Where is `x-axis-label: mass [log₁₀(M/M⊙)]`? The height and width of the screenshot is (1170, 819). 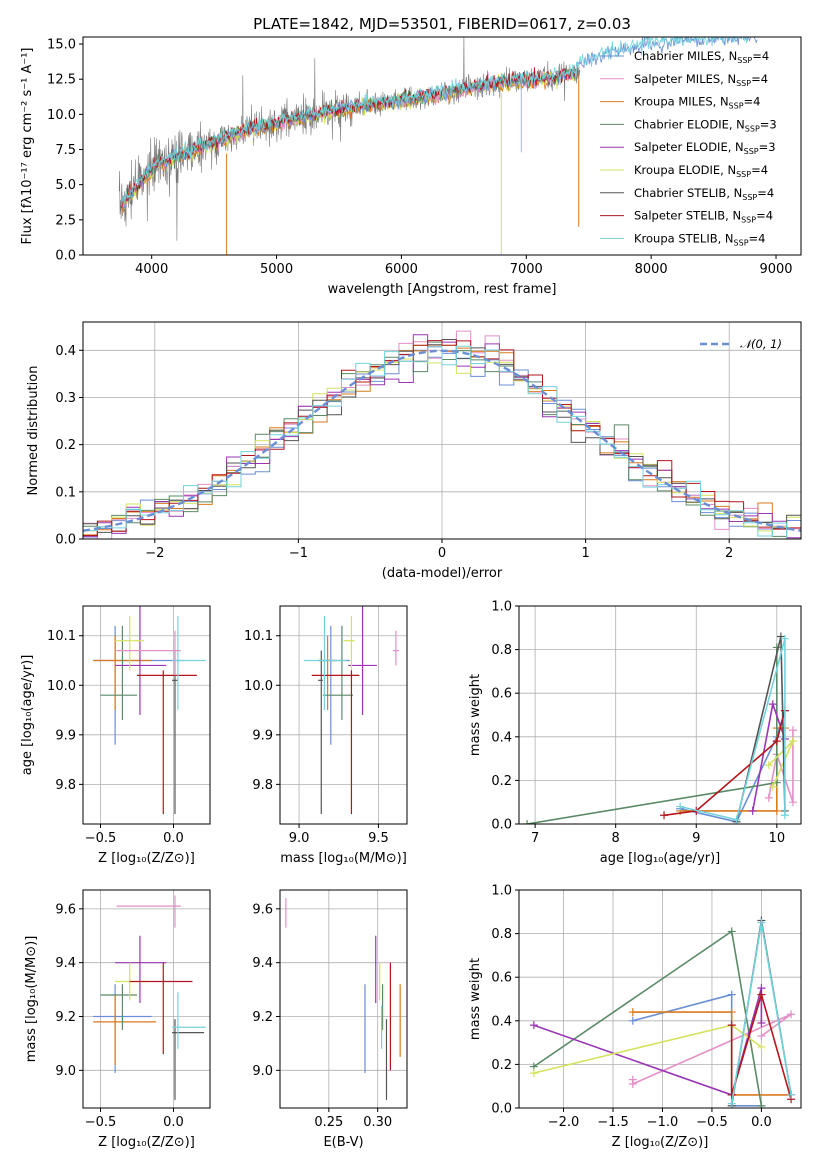
x-axis-label: mass [log₁₀(M/M⊙)] is located at coordinates (343, 858).